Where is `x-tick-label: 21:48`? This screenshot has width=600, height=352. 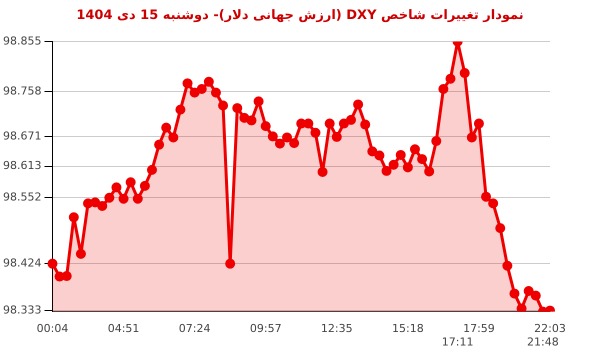 x-tick-label: 21:48 is located at coordinates (543, 341).